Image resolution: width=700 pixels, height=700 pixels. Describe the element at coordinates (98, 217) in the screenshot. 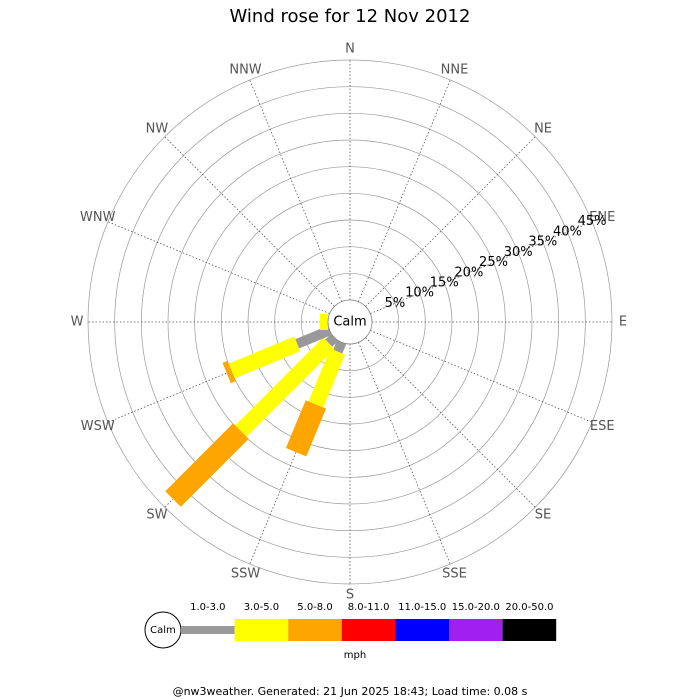

I see `direction-label: WNW` at that location.